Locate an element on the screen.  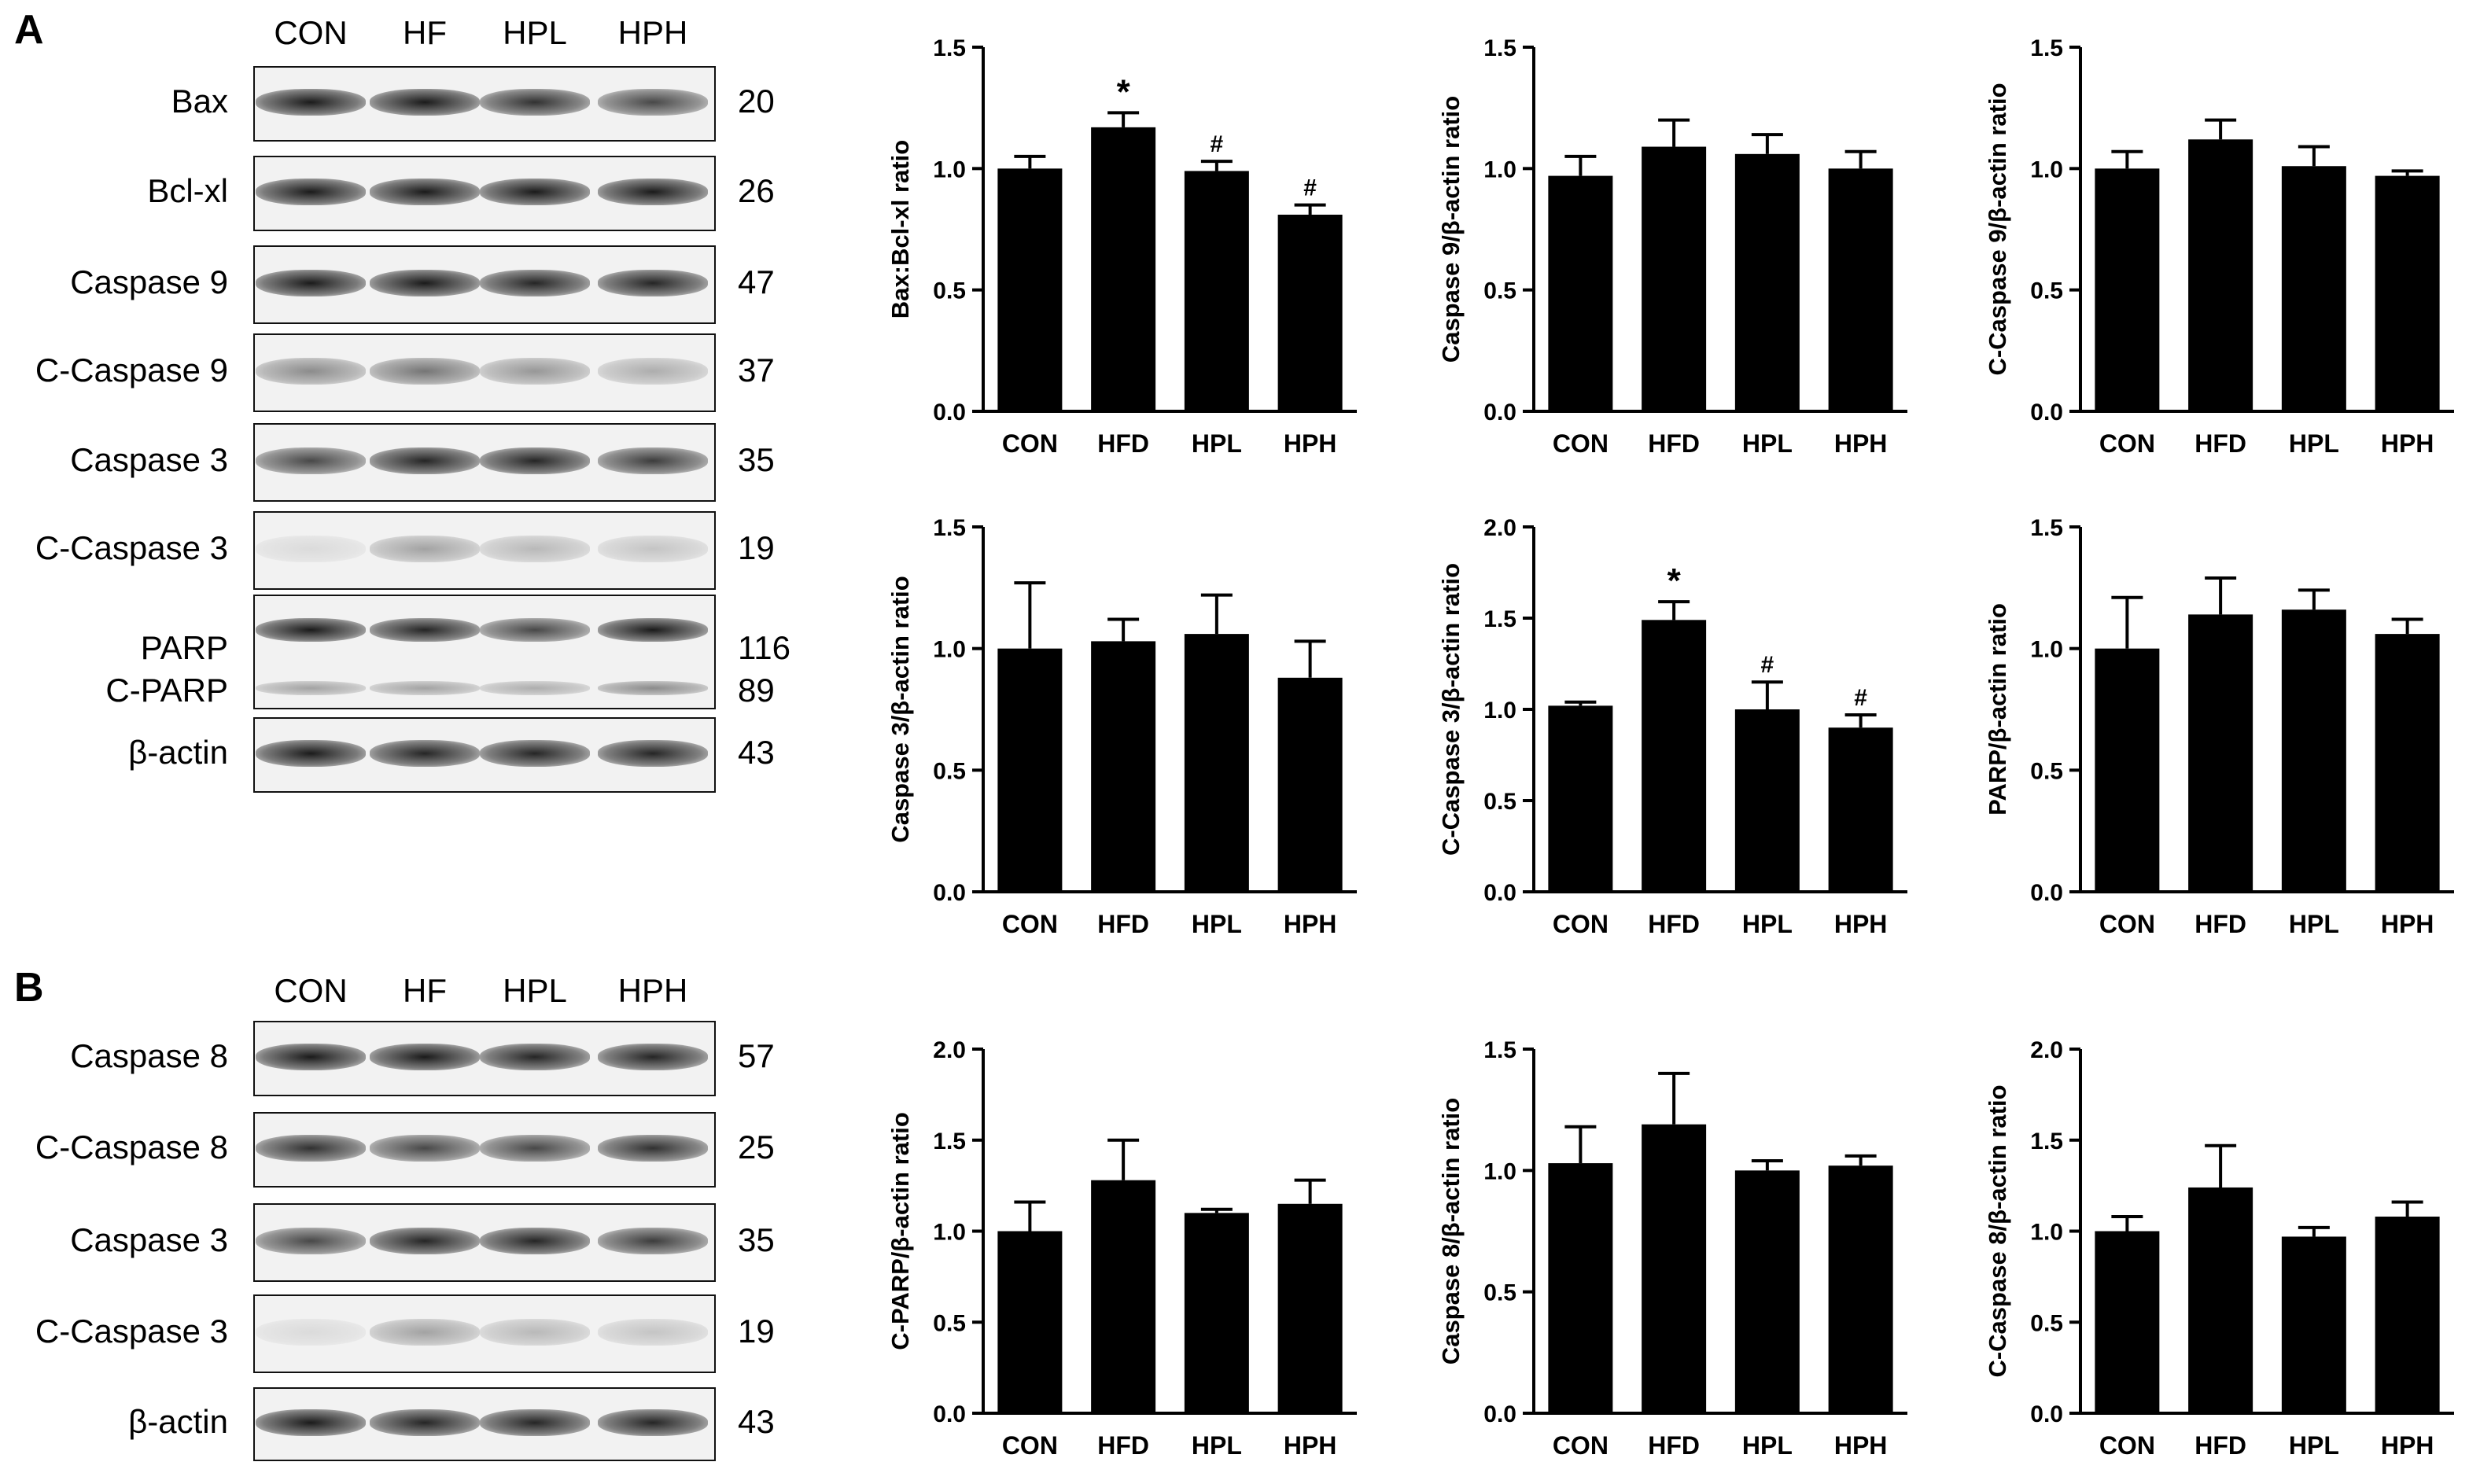
band-label: Caspase 3 is located at coordinates (149, 1239).